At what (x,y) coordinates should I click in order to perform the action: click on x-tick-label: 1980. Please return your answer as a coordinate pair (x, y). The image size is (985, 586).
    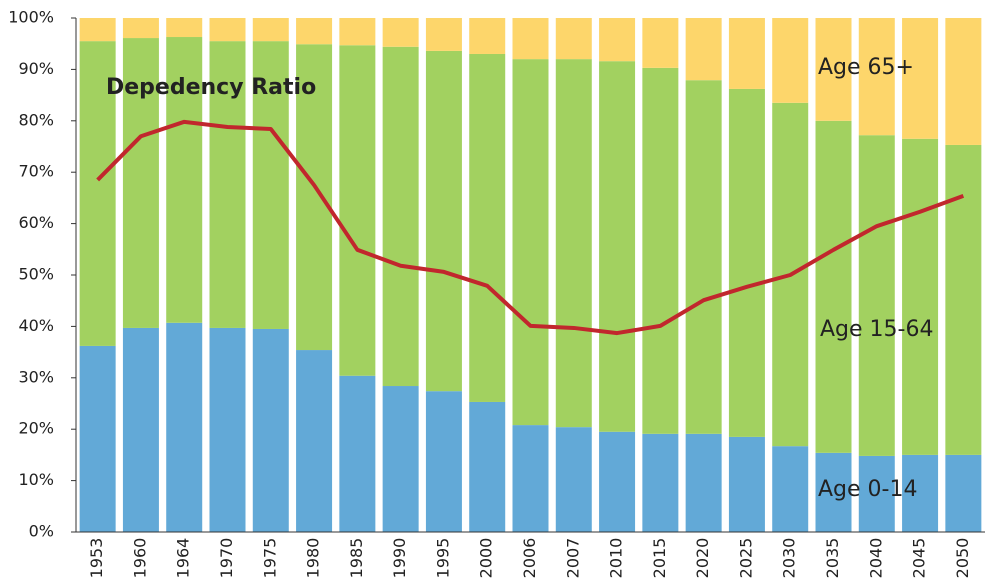
    Looking at the image, I should click on (313, 558).